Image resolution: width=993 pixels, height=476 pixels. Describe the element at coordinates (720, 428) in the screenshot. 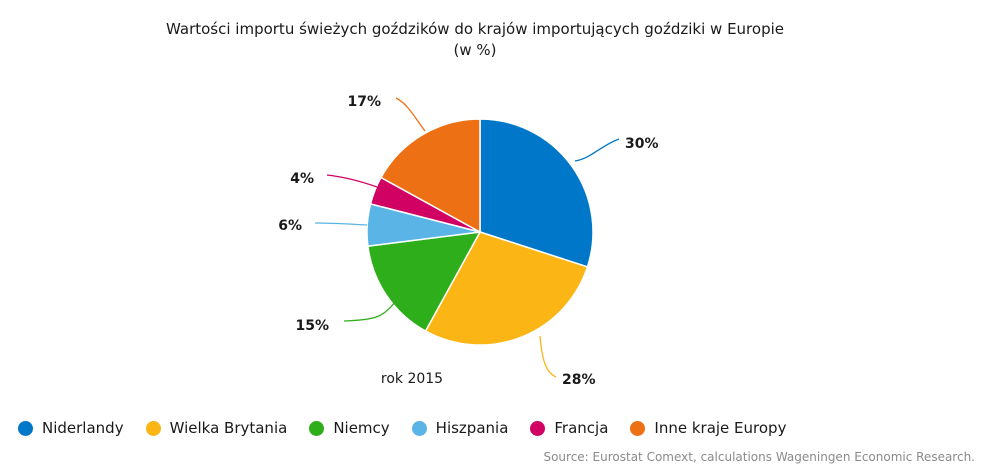

I see `legend-label: Inne kraje Europy` at that location.